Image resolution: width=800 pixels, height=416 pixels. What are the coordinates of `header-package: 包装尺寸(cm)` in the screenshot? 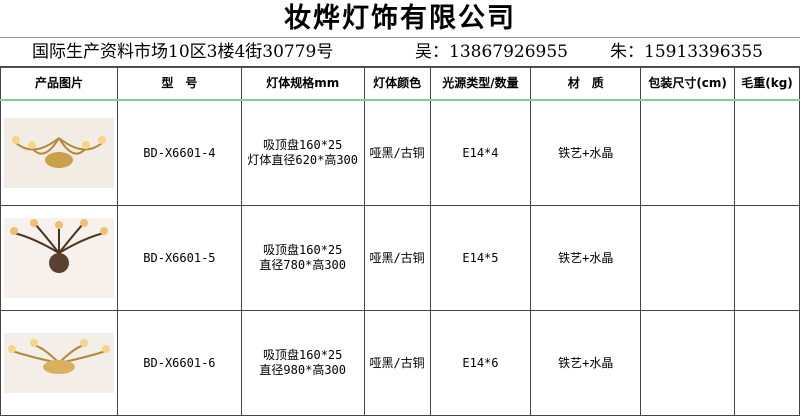 It's located at (688, 83).